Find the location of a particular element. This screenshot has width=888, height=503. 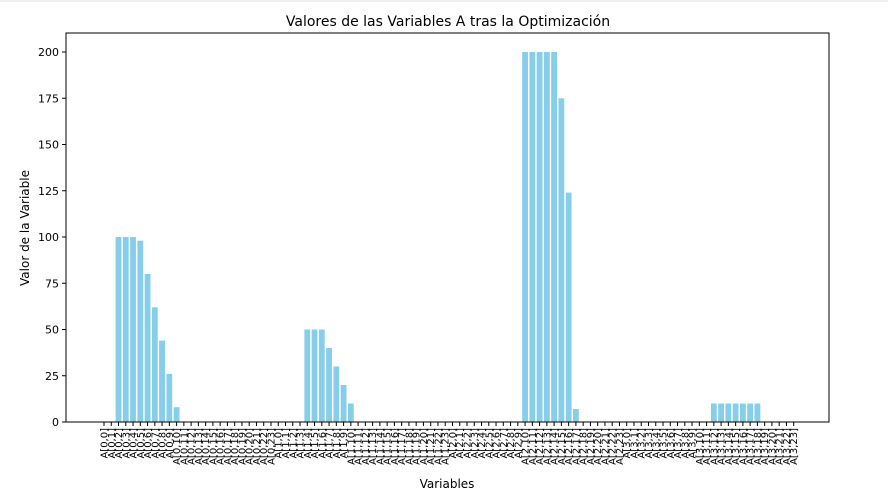

x-tick-label: A[0,7] is located at coordinates (155, 443).